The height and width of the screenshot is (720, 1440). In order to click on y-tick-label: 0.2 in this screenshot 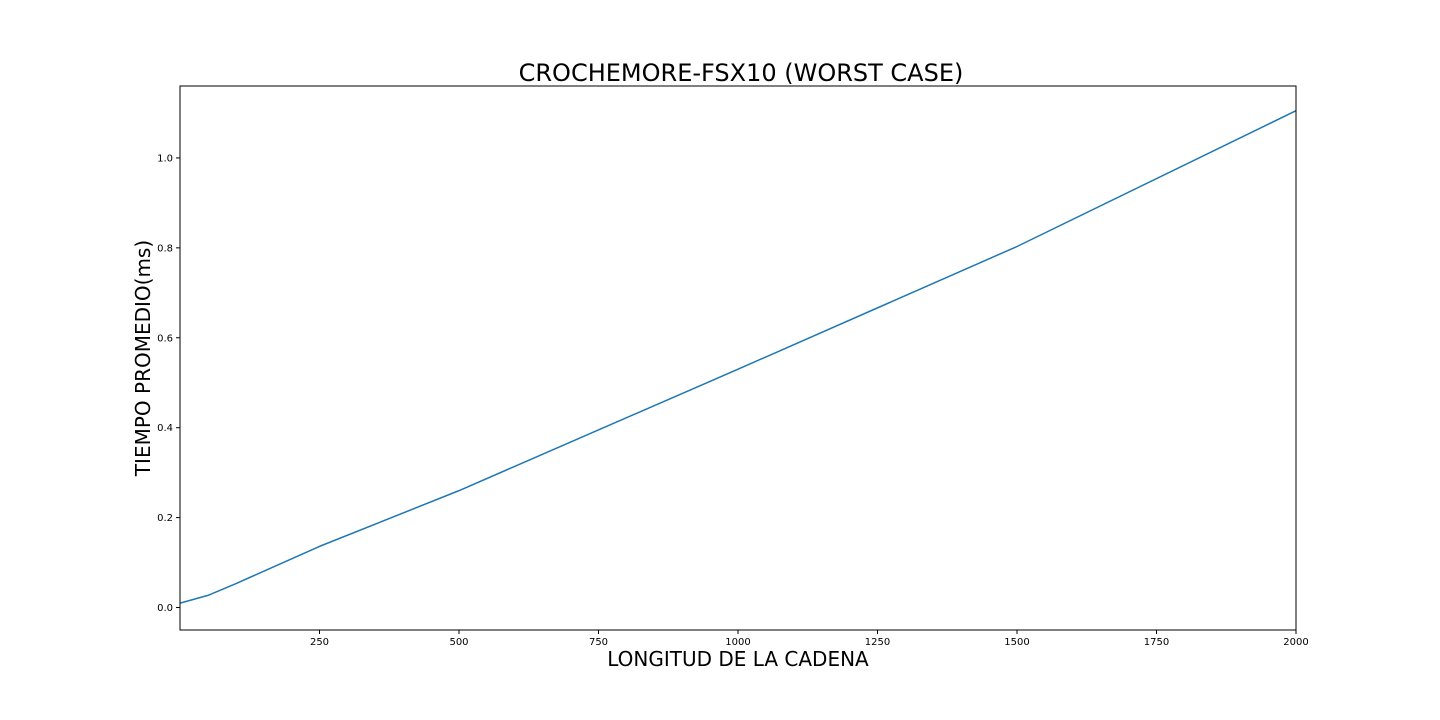, I will do `click(165, 518)`.